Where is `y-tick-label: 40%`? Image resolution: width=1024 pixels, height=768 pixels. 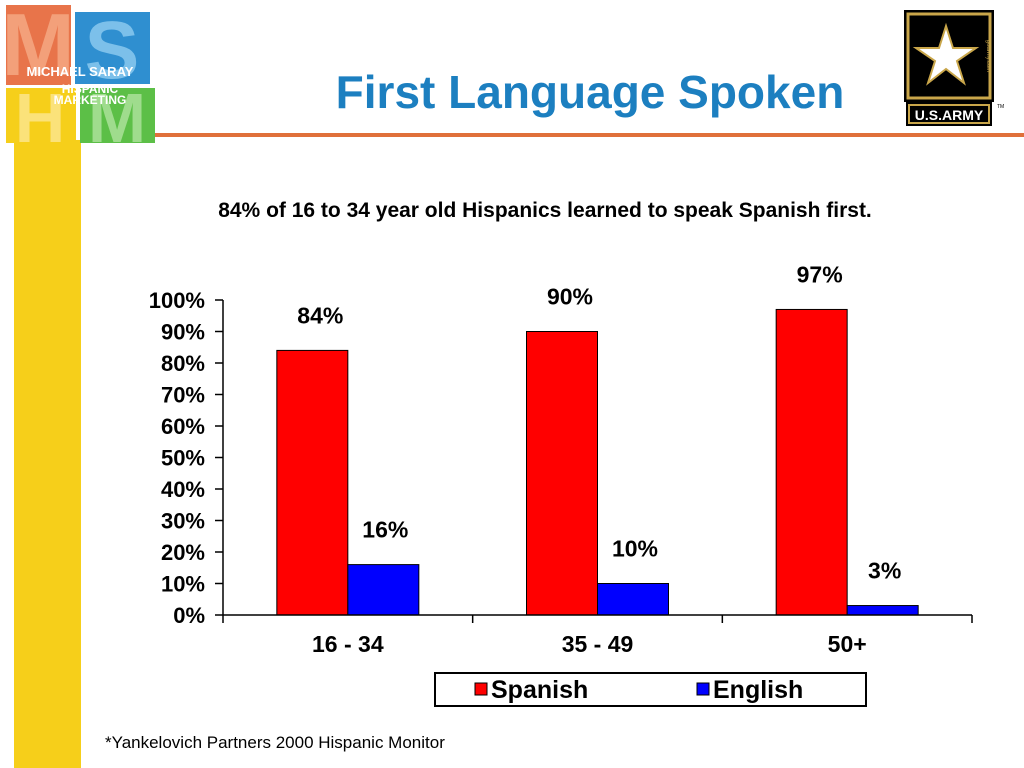
y-tick-label: 40% is located at coordinates (183, 489).